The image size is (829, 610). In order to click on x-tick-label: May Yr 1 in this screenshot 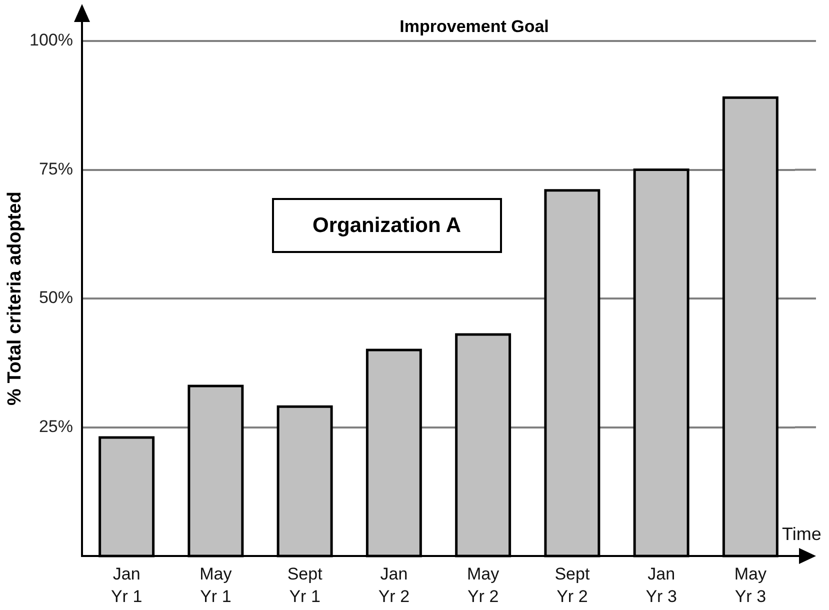, I will do `click(216, 585)`.